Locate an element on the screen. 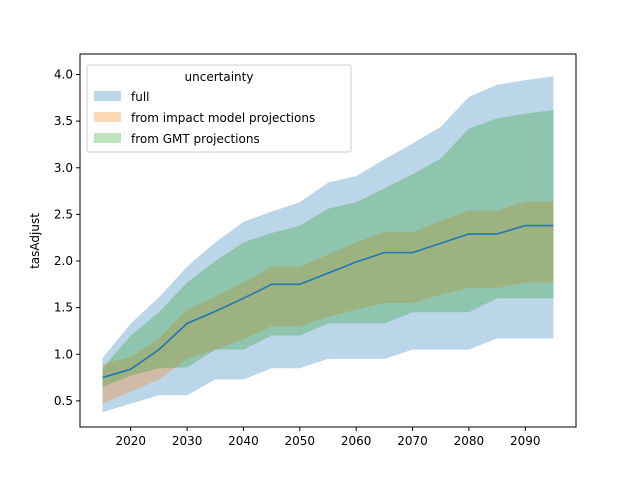 This screenshot has height=484, width=640. legend-label: from GMT projections is located at coordinates (195, 139).